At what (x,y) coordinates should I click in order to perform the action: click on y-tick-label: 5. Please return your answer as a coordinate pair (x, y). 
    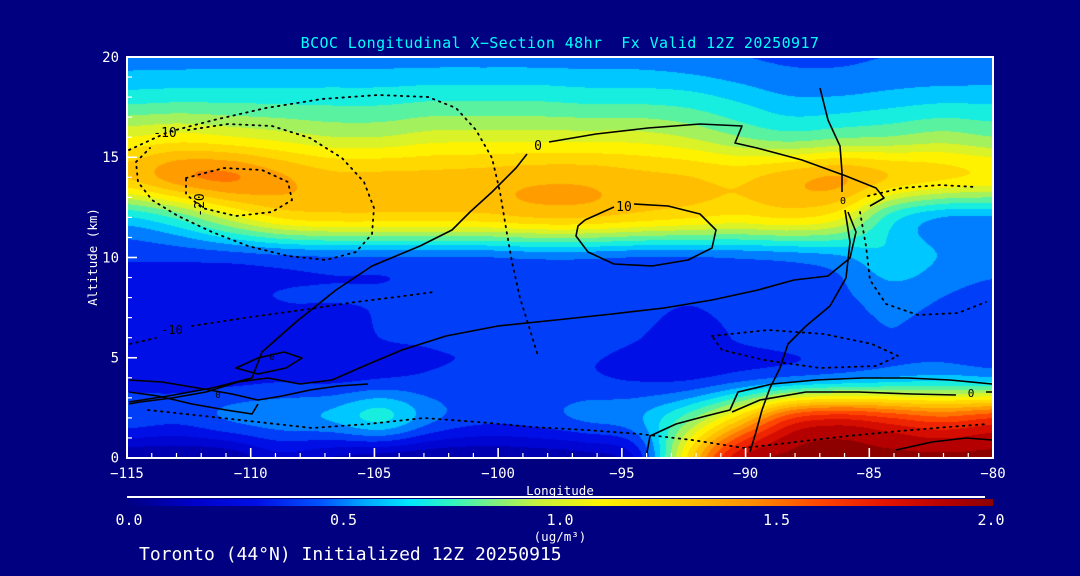
    Looking at the image, I should click on (115, 359).